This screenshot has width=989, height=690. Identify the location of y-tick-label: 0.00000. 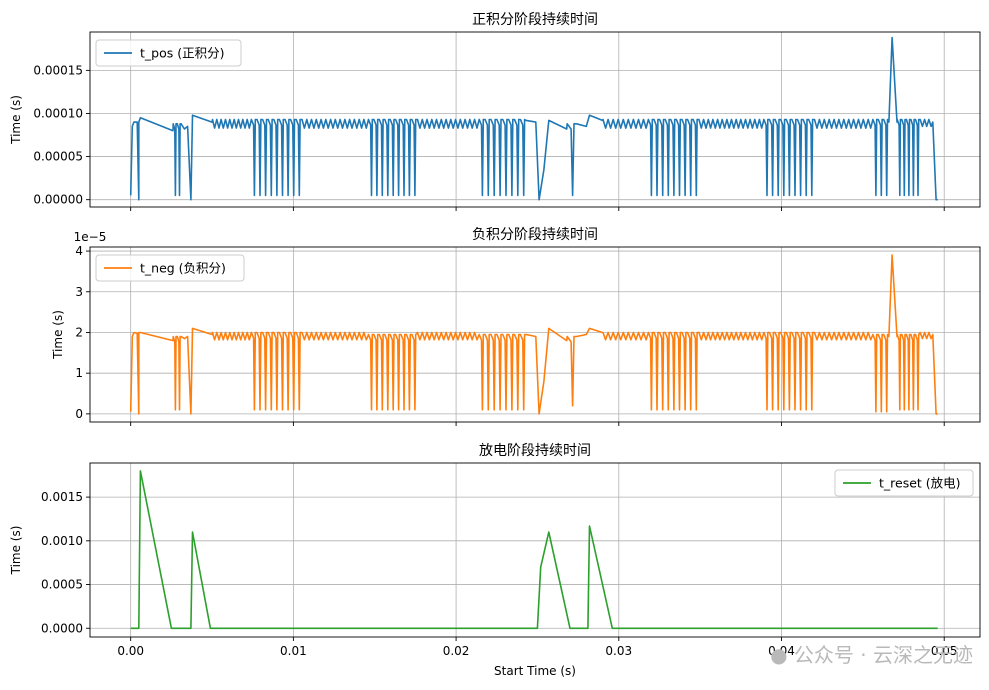
(58, 200).